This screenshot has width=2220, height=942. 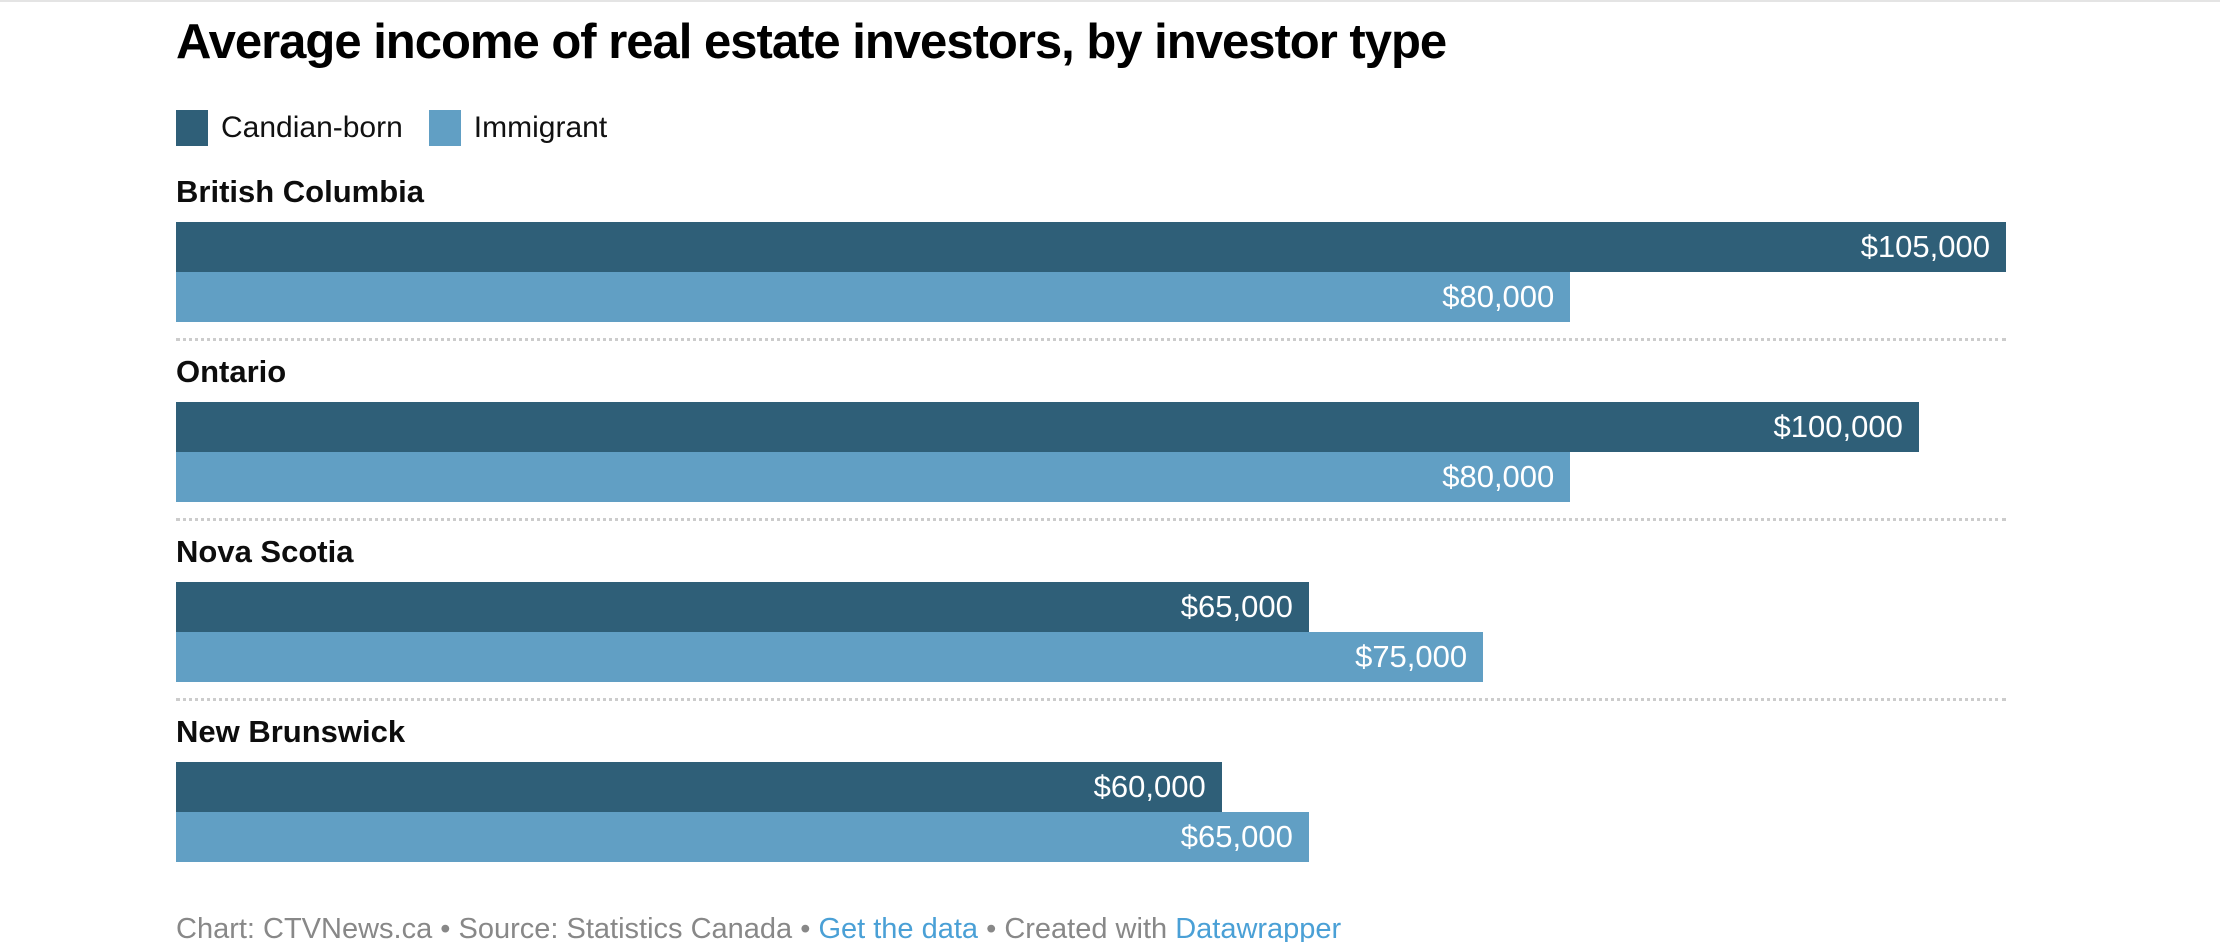 What do you see at coordinates (312, 128) in the screenshot?
I see `legend-label: Candian-born` at bounding box center [312, 128].